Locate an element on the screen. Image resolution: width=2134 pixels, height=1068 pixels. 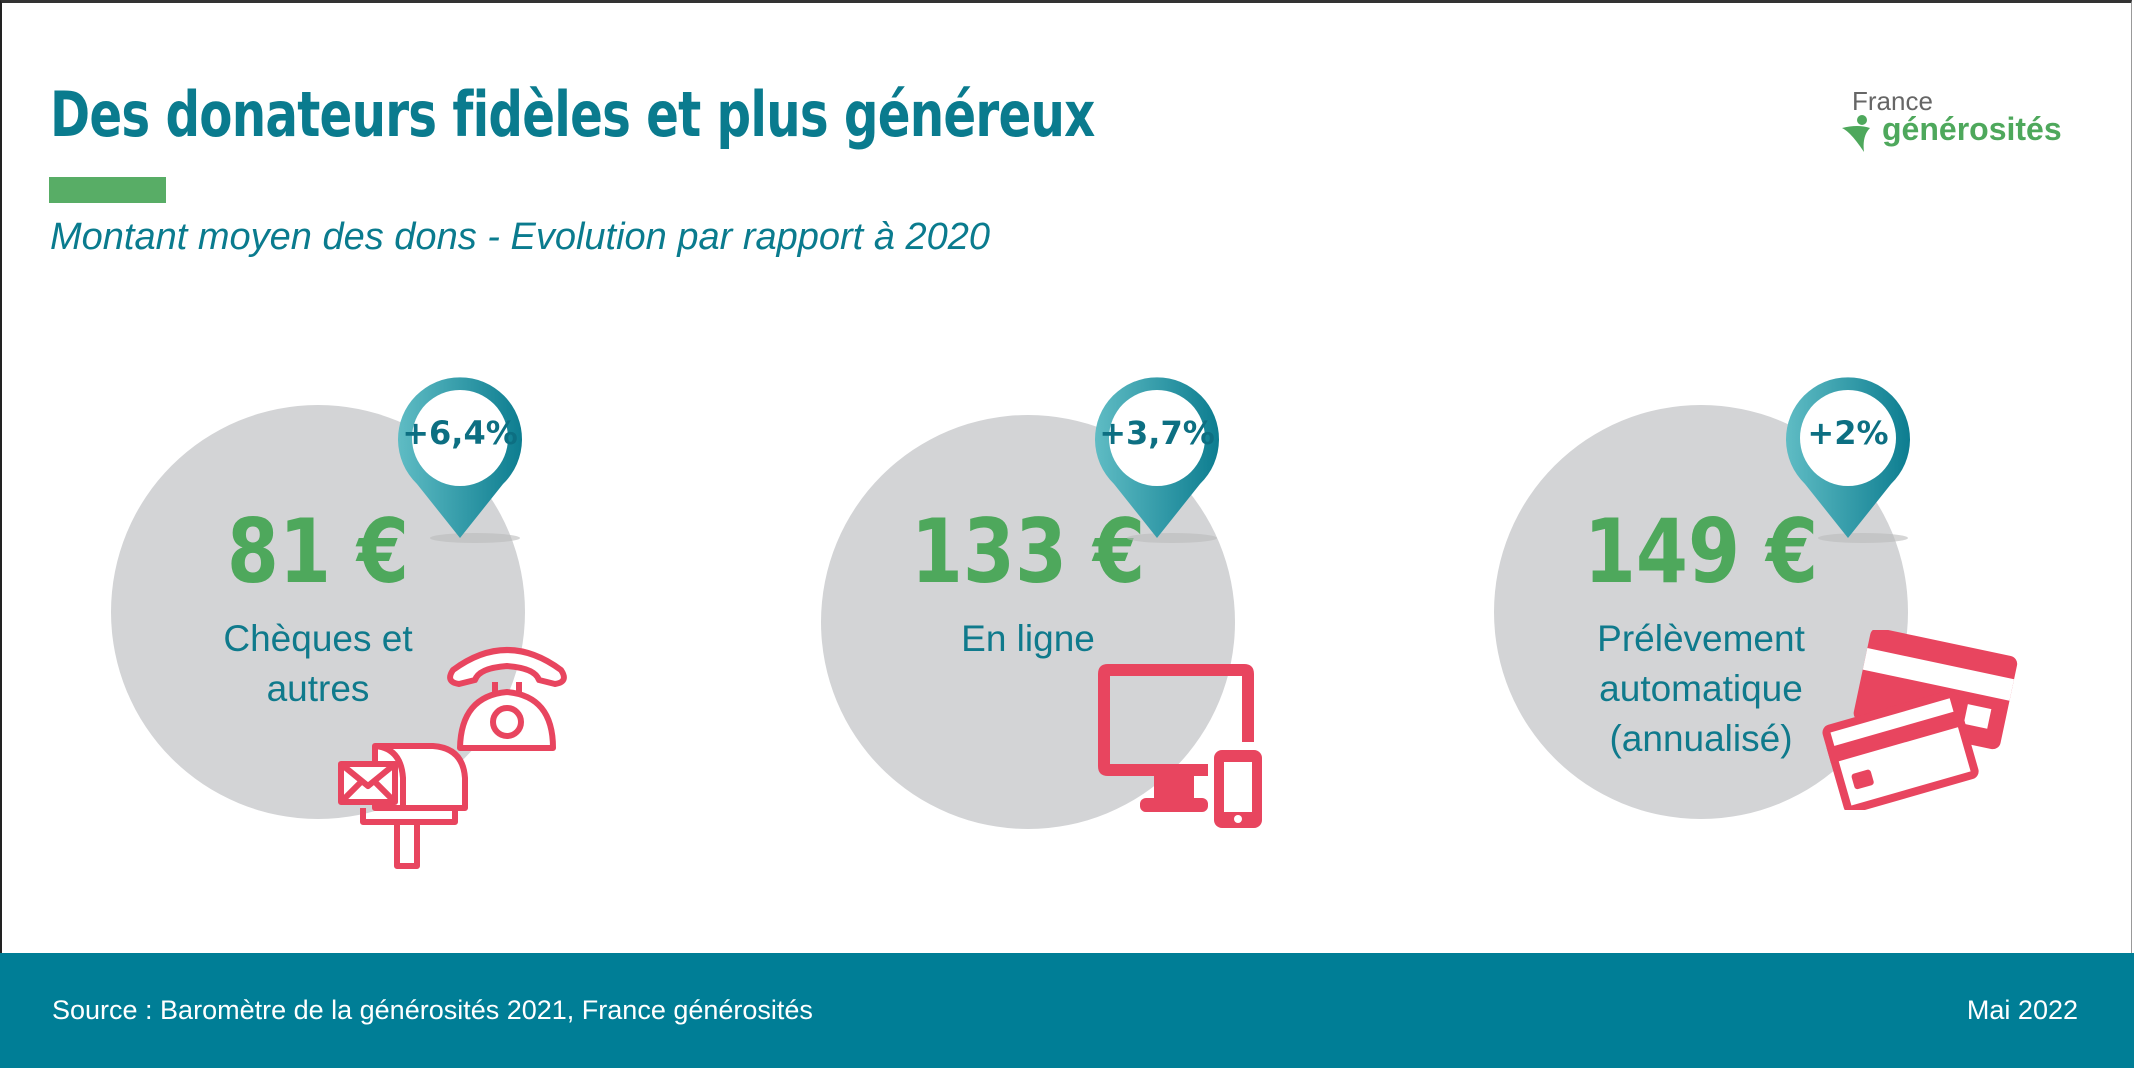
page-title: Des donateurs fidèles et plus généreux is located at coordinates (572, 114).